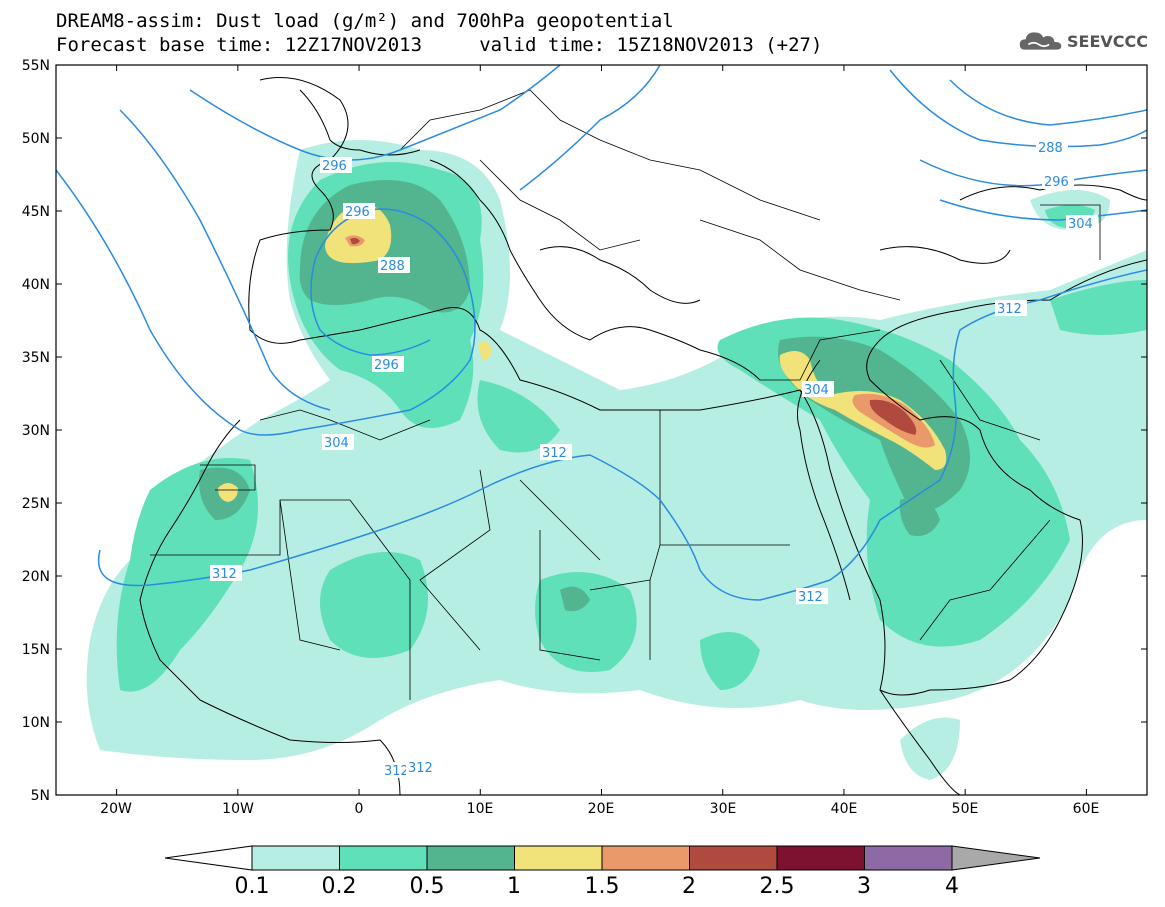 This screenshot has width=1165, height=907. I want to click on contour-label-5: 304, so click(336, 443).